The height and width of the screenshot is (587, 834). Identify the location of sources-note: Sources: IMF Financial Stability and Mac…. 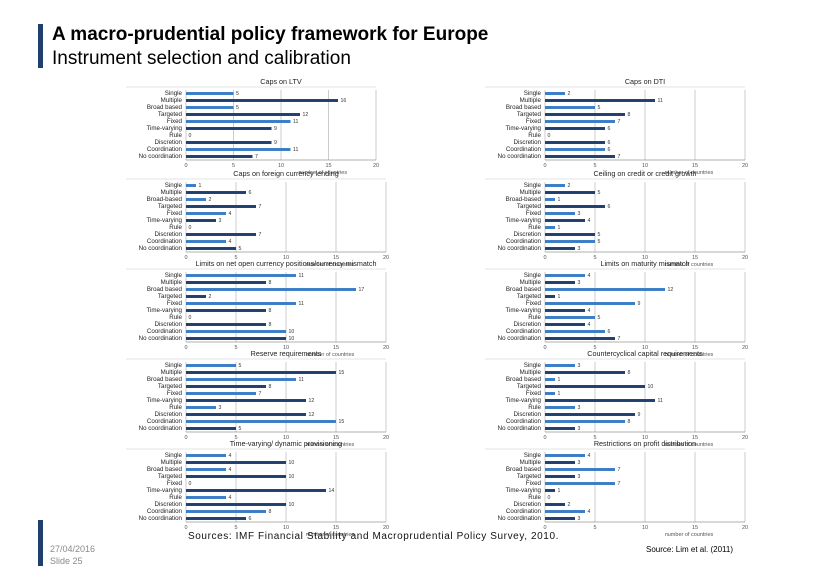
(373, 536).